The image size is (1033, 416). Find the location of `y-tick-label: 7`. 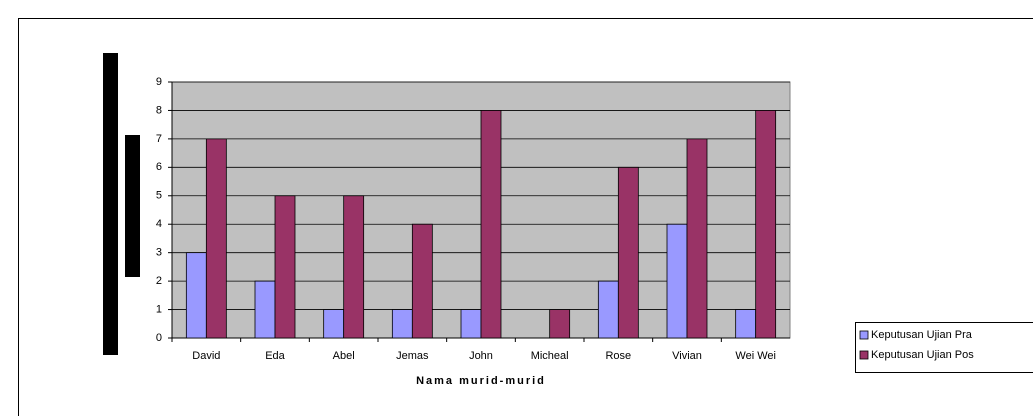

y-tick-label: 7 is located at coordinates (159, 139).